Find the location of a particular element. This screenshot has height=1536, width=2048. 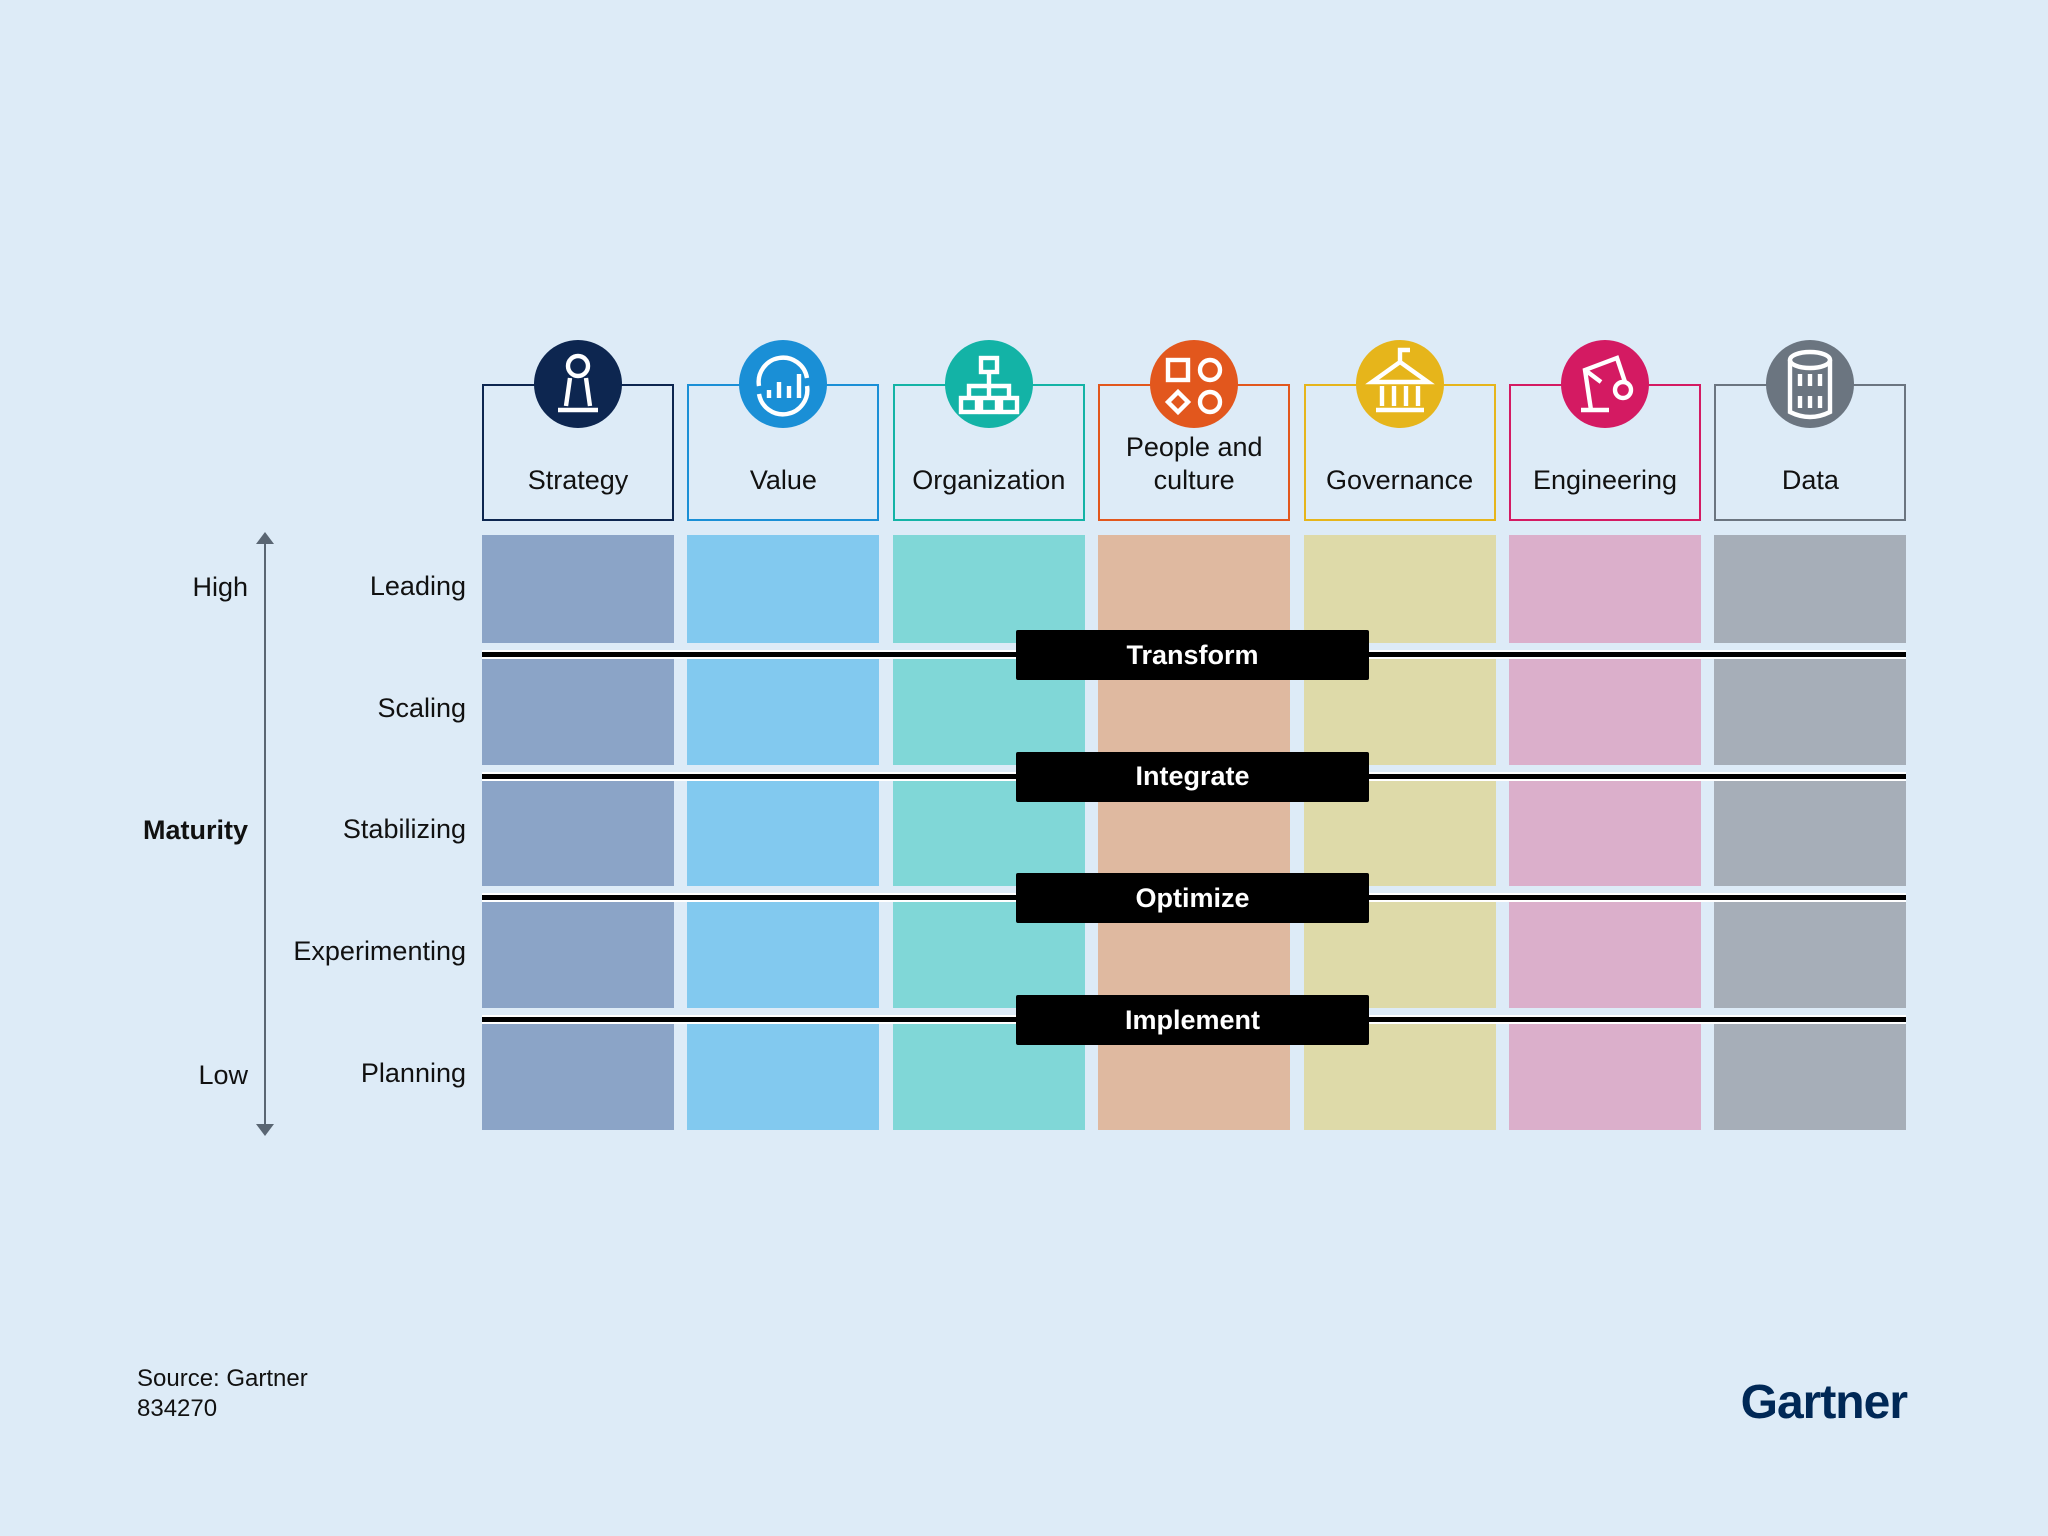

source: Source: Gartner 834270 is located at coordinates (222, 1394).